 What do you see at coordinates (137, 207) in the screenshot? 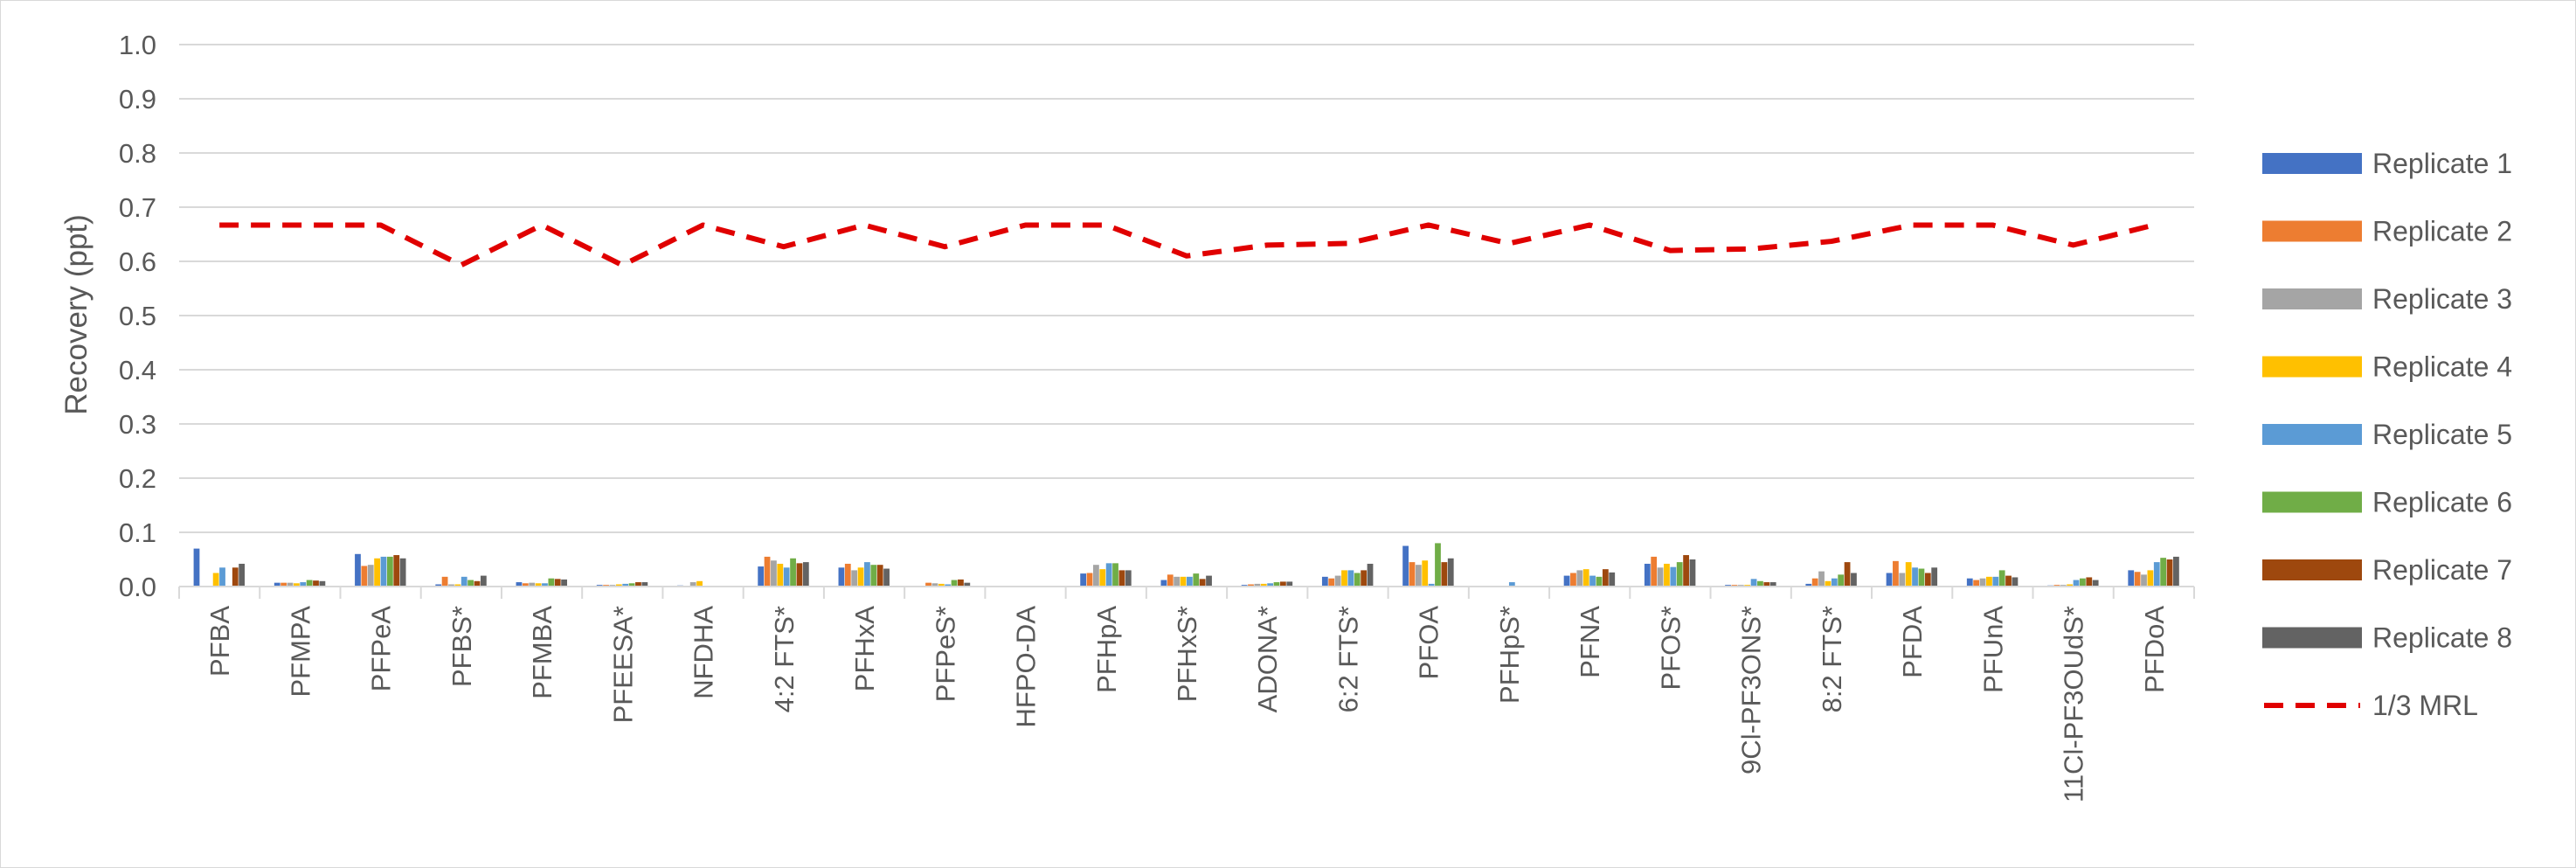
I see `y-tick-label: 0.7` at bounding box center [137, 207].